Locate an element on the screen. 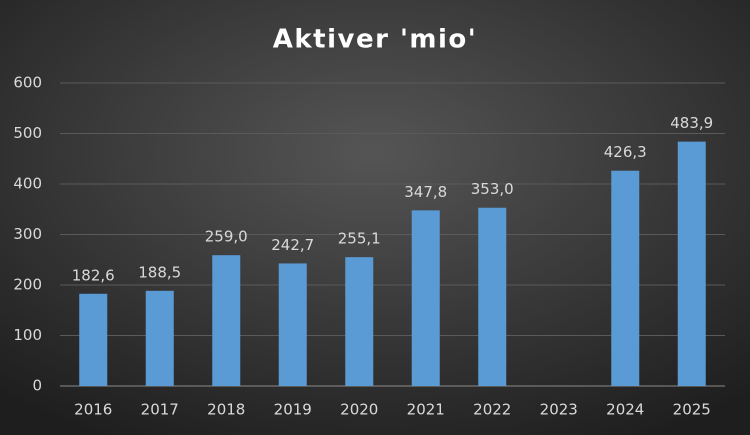  value-label: 353,0 is located at coordinates (492, 189).